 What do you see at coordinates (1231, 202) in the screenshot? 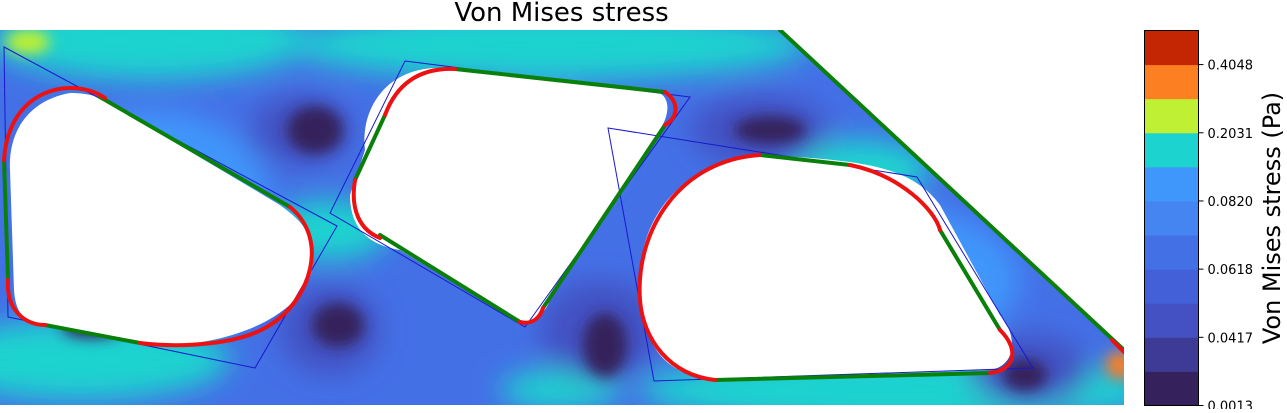
I see `colorbar-tick-label: 0.0820` at bounding box center [1231, 202].